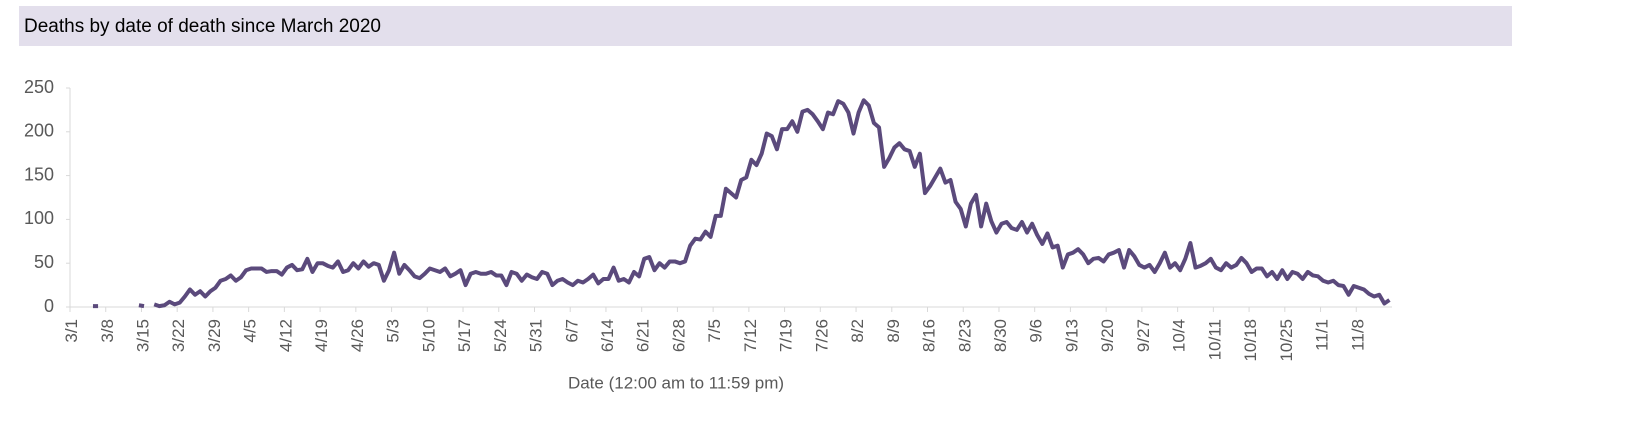 The image size is (1651, 437). Describe the element at coordinates (1357, 335) in the screenshot. I see `x-tick-label: 11/8` at that location.